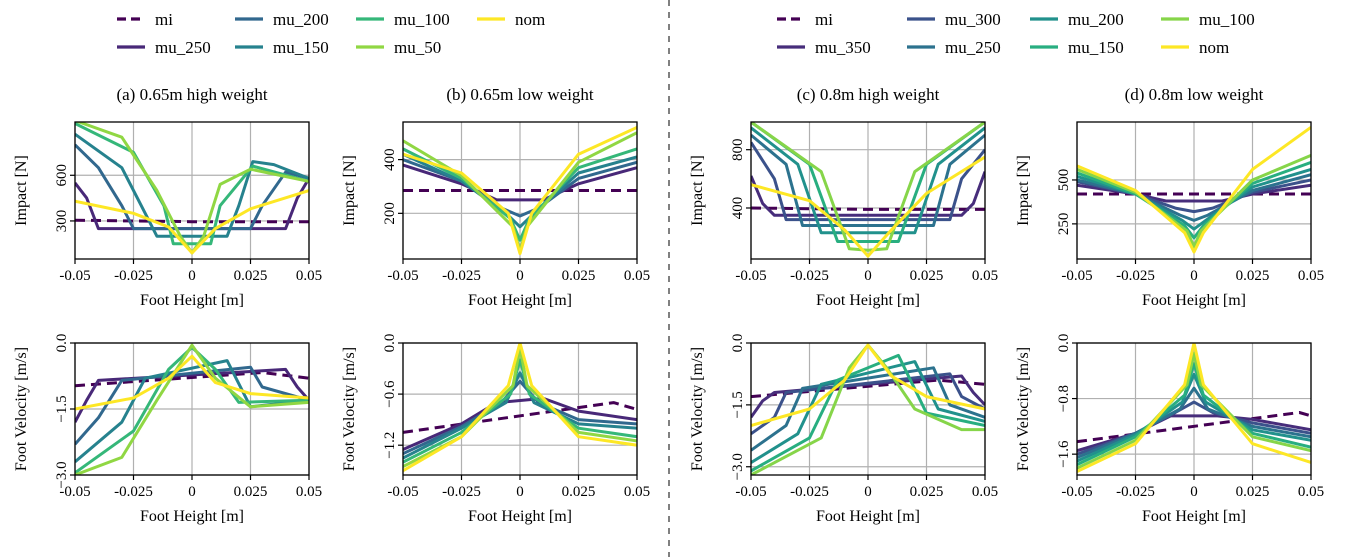 This screenshot has width=1356, height=557. What do you see at coordinates (390, 445) in the screenshot?
I see `y-tick-label: −1.2` at bounding box center [390, 445].